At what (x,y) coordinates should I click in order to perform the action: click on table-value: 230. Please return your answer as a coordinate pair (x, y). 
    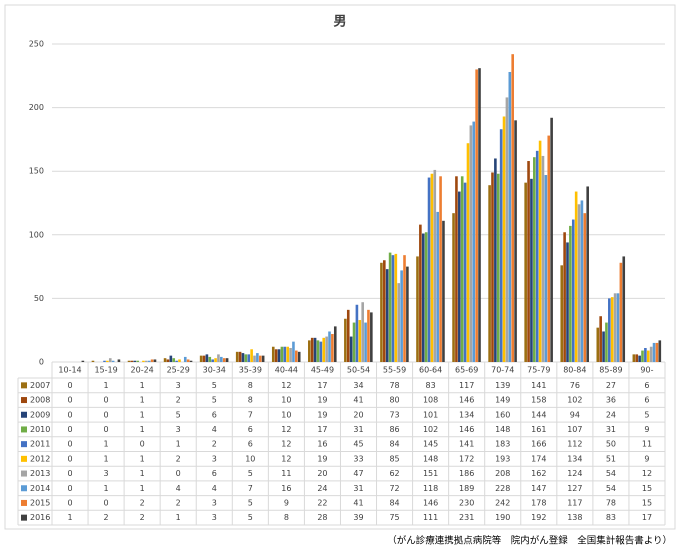
    Looking at the image, I should click on (466, 502).